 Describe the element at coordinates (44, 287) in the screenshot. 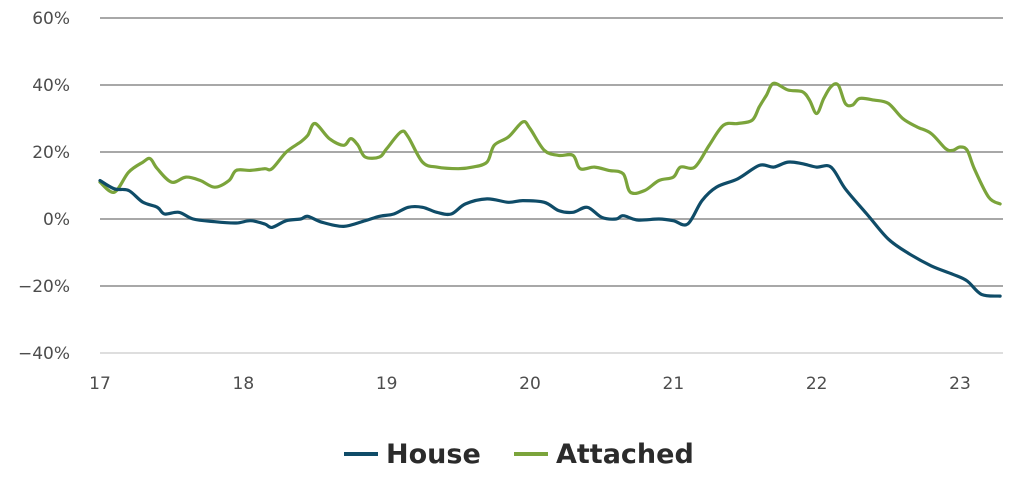

I see `y-tick-label: −20%` at that location.